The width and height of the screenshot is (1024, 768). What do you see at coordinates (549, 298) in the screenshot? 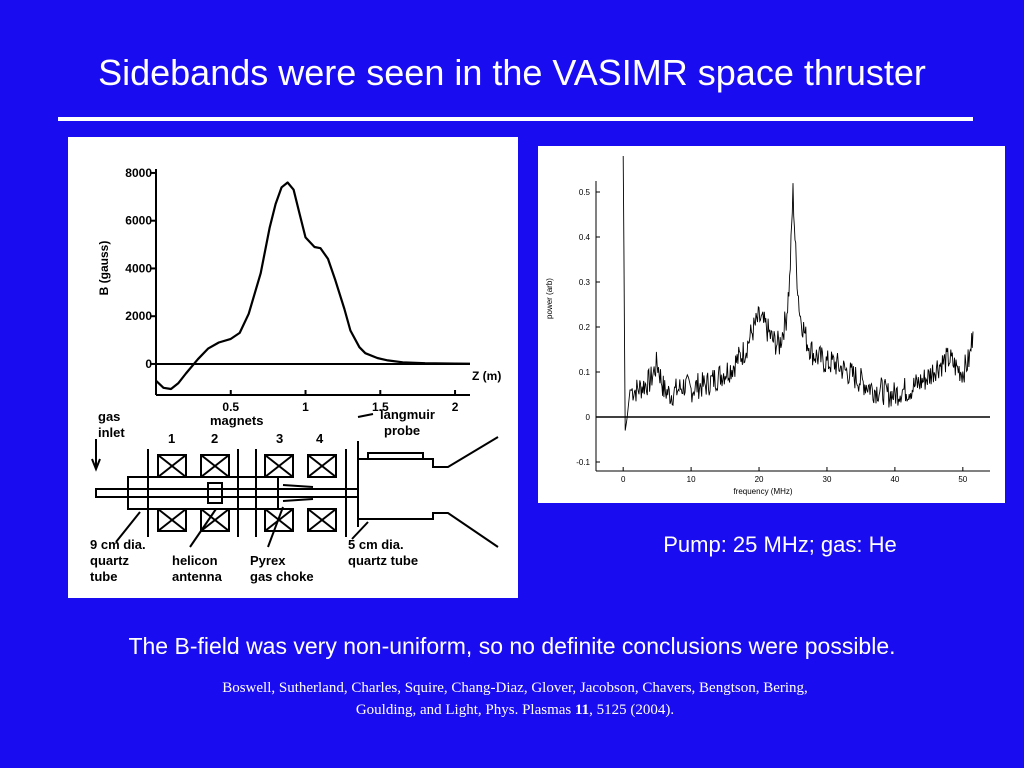
I see `y-axis-label: power (arb)` at bounding box center [549, 298].